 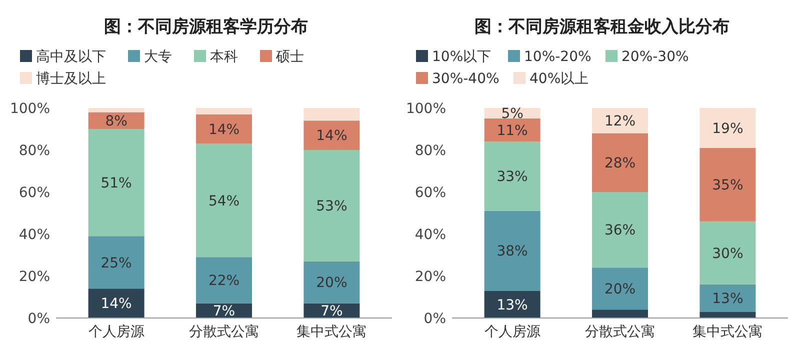 What do you see at coordinates (289, 56) in the screenshot?
I see `legend-label: 硕士` at bounding box center [289, 56].